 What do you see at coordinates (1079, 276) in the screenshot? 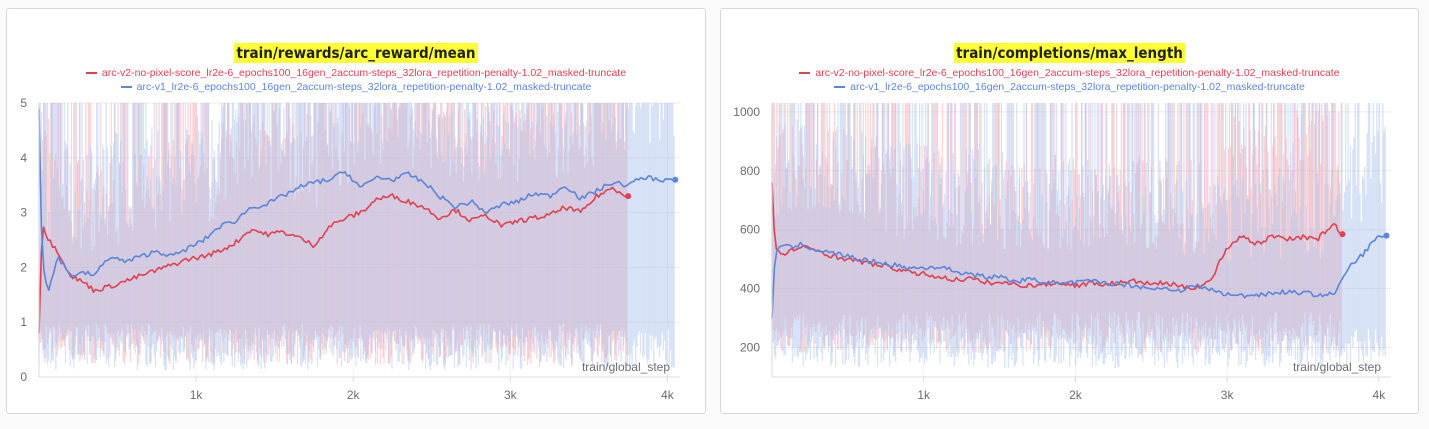
I see `series-line-blue` at bounding box center [1079, 276].